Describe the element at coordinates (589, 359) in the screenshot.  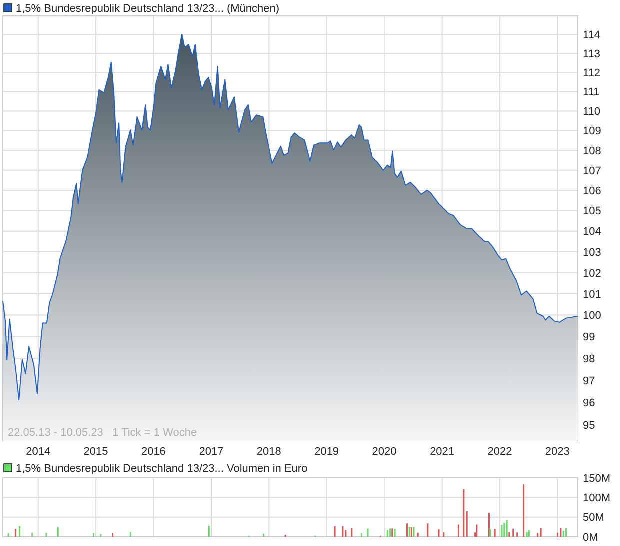
I see `y-tick-label: 98` at that location.